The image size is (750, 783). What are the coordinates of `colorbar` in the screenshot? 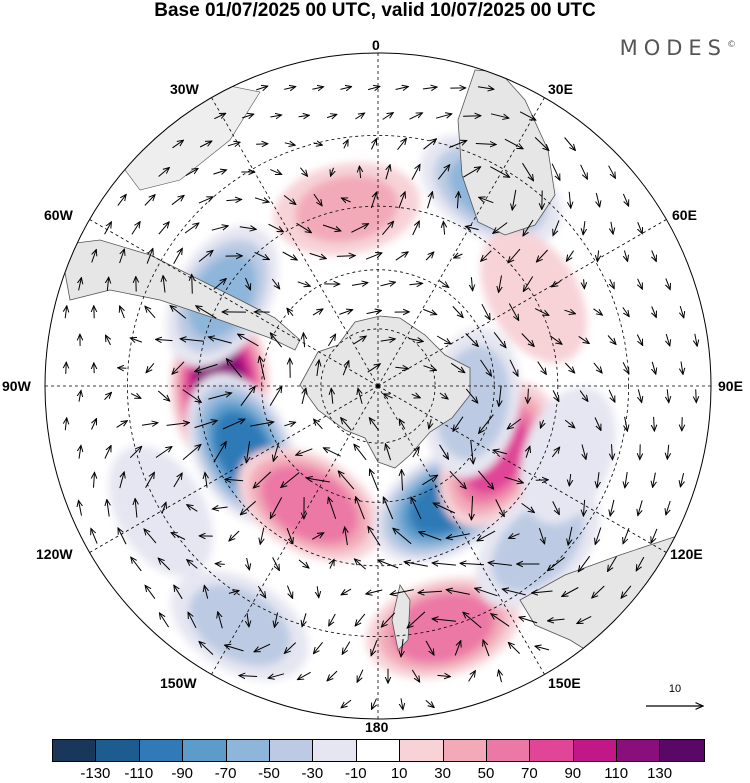 It's located at (378, 750).